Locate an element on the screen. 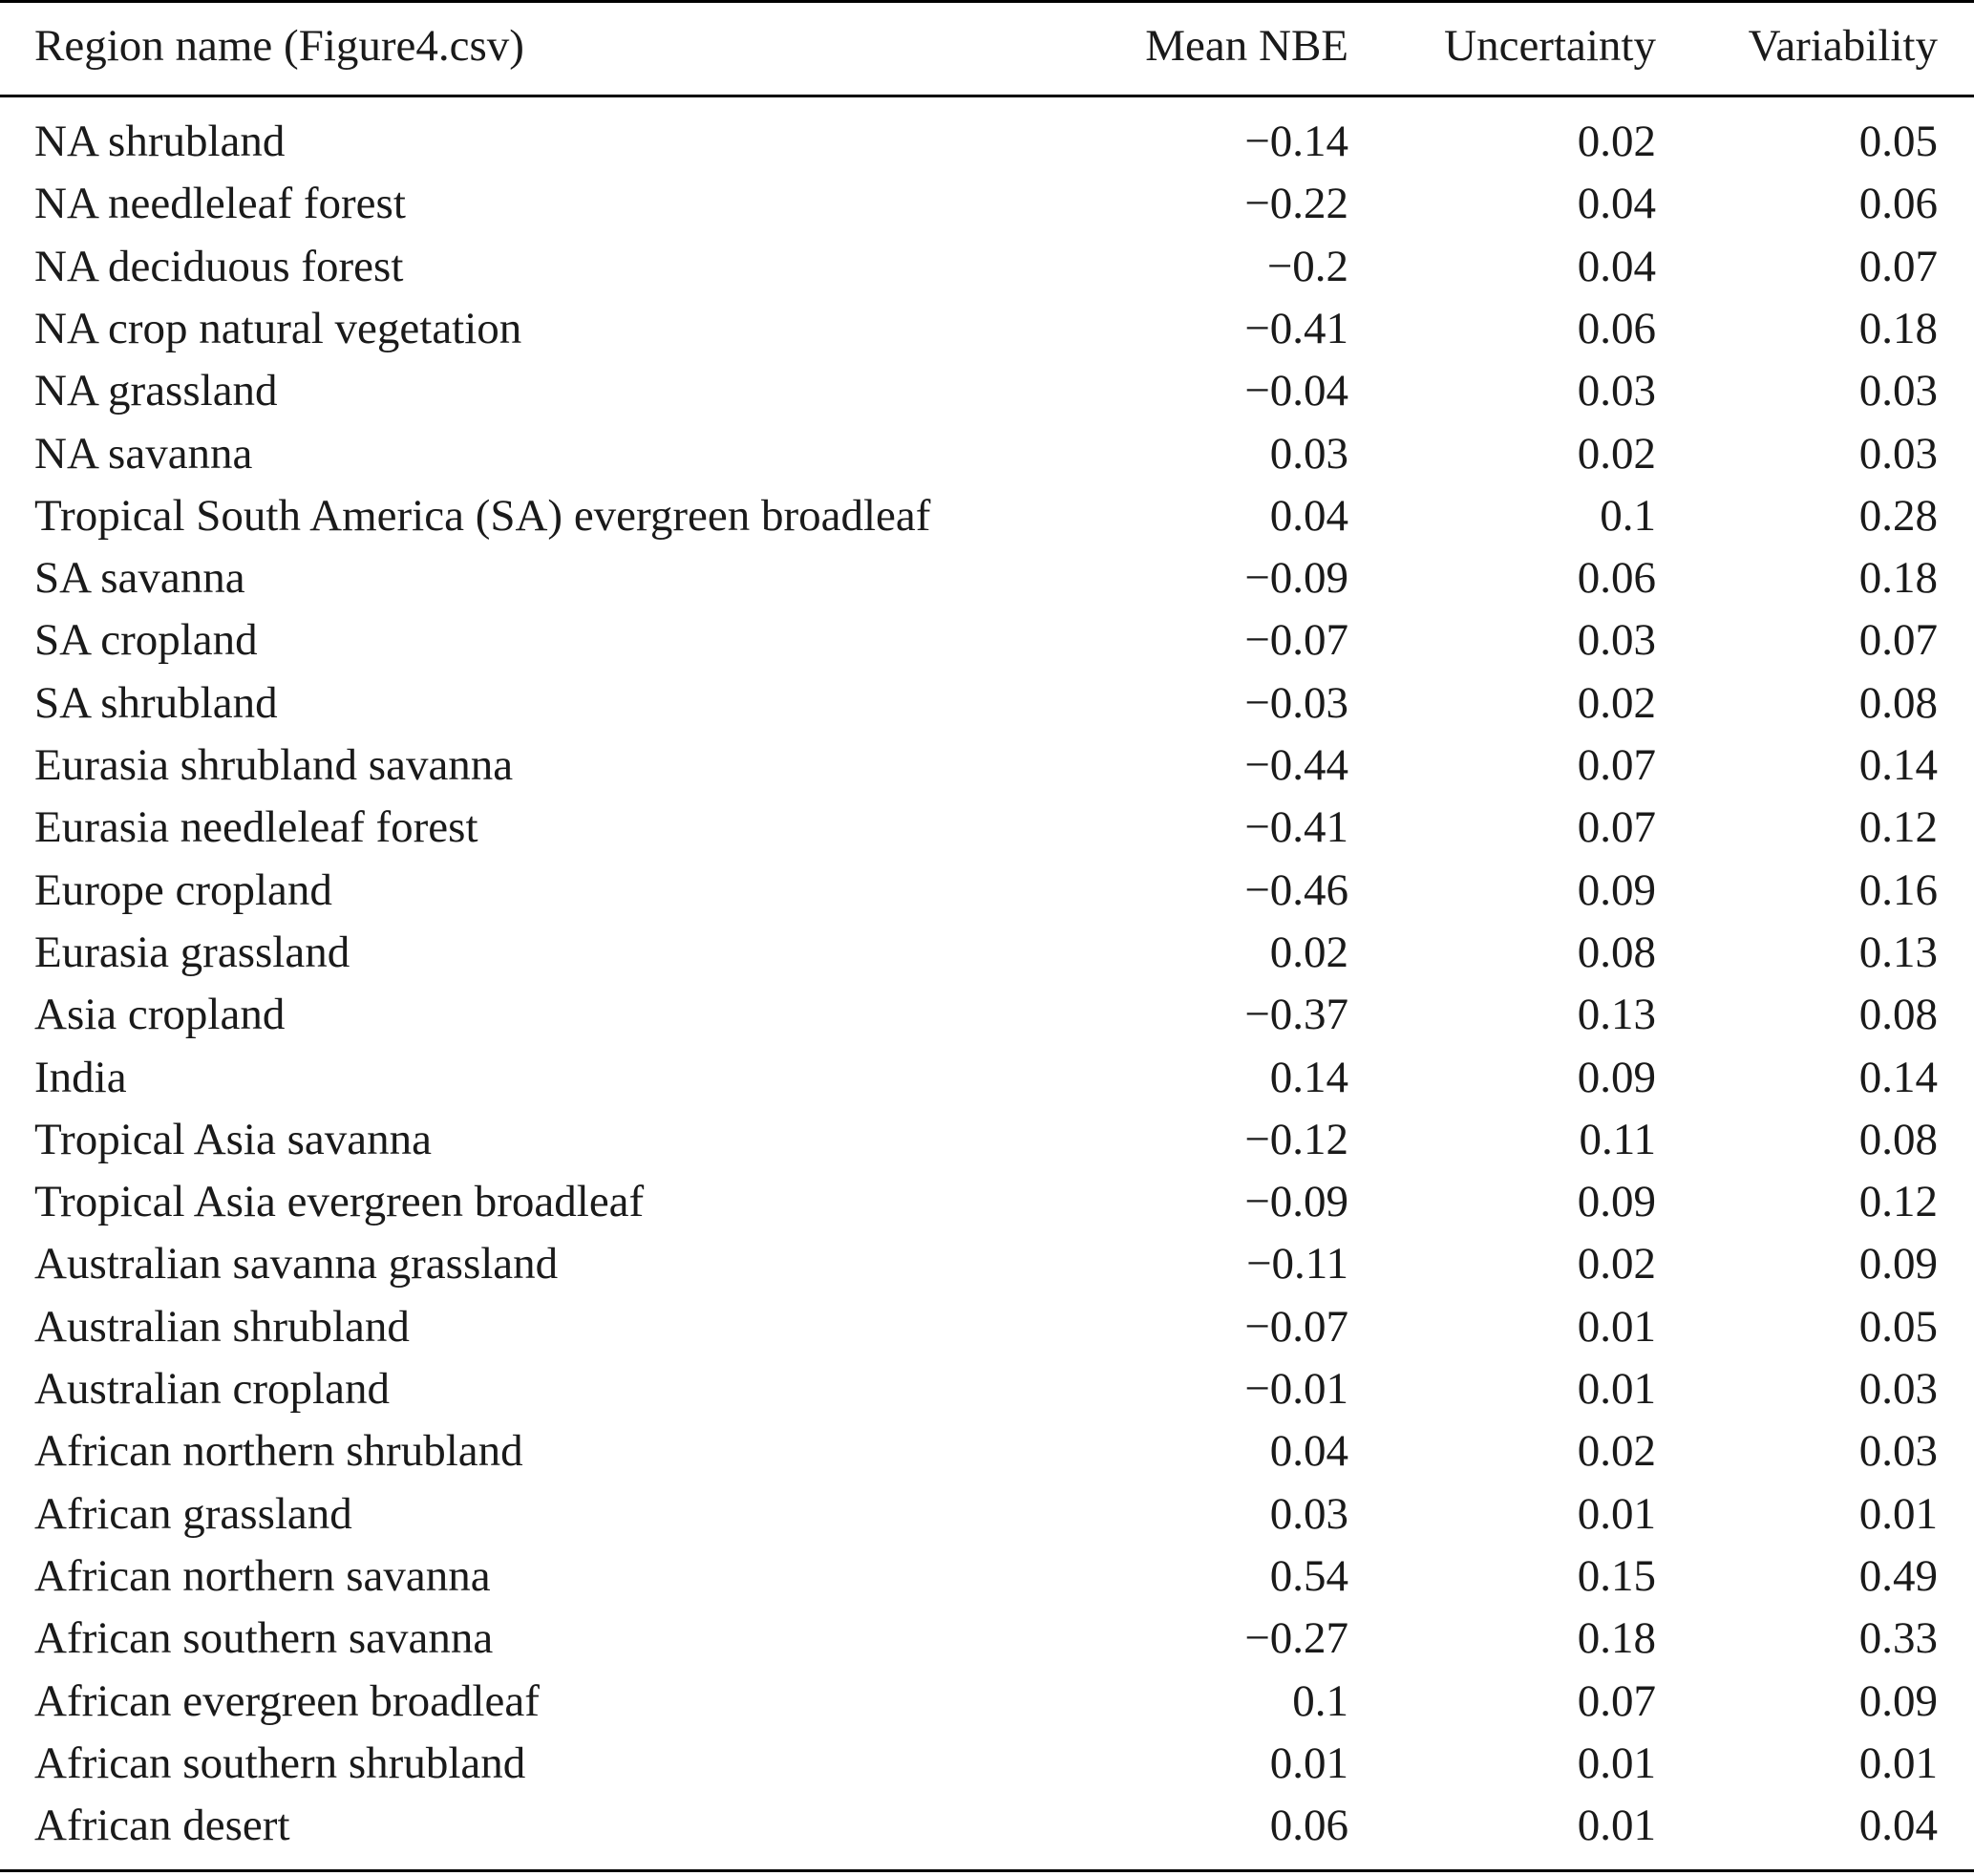 The width and height of the screenshot is (1974, 1876). variability-cell: 0.05 is located at coordinates (1898, 141).